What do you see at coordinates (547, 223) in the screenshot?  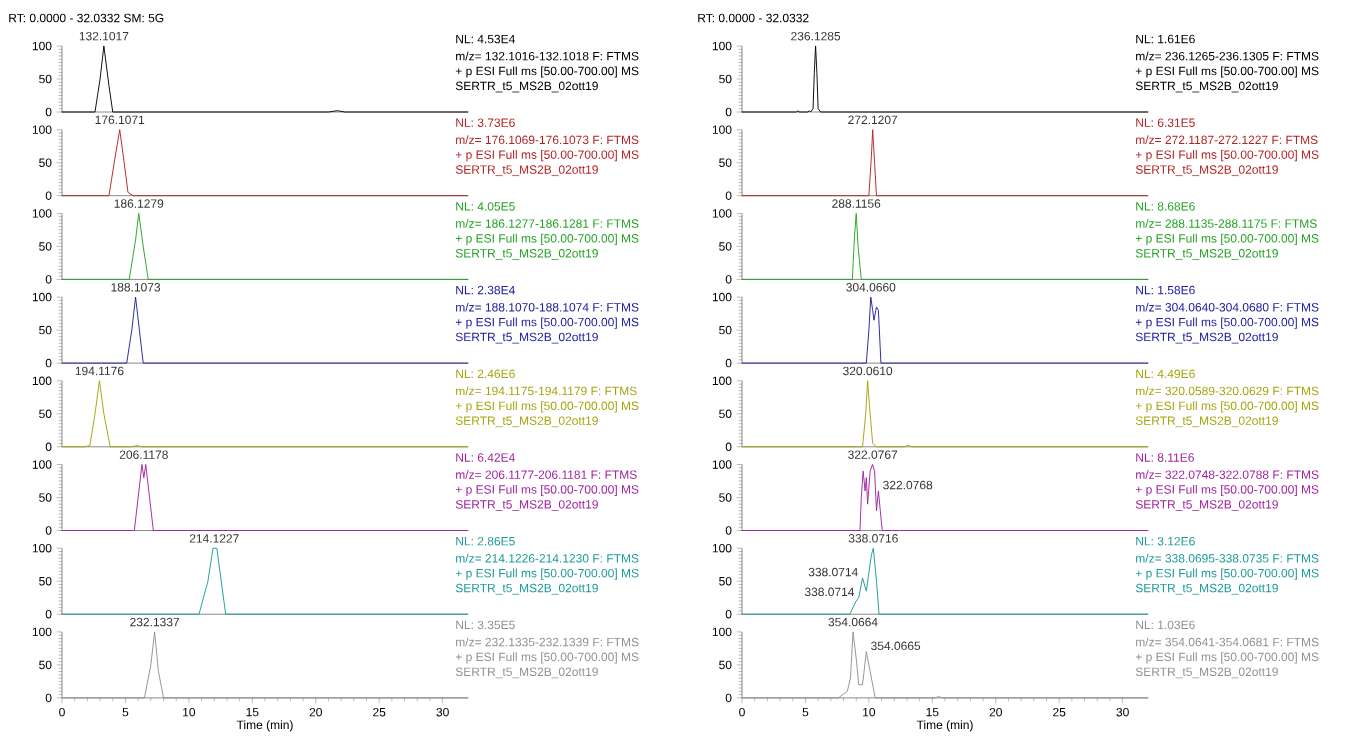 I see `annotation: m/z= 186.1277-186.1281 F: FTMS` at bounding box center [547, 223].